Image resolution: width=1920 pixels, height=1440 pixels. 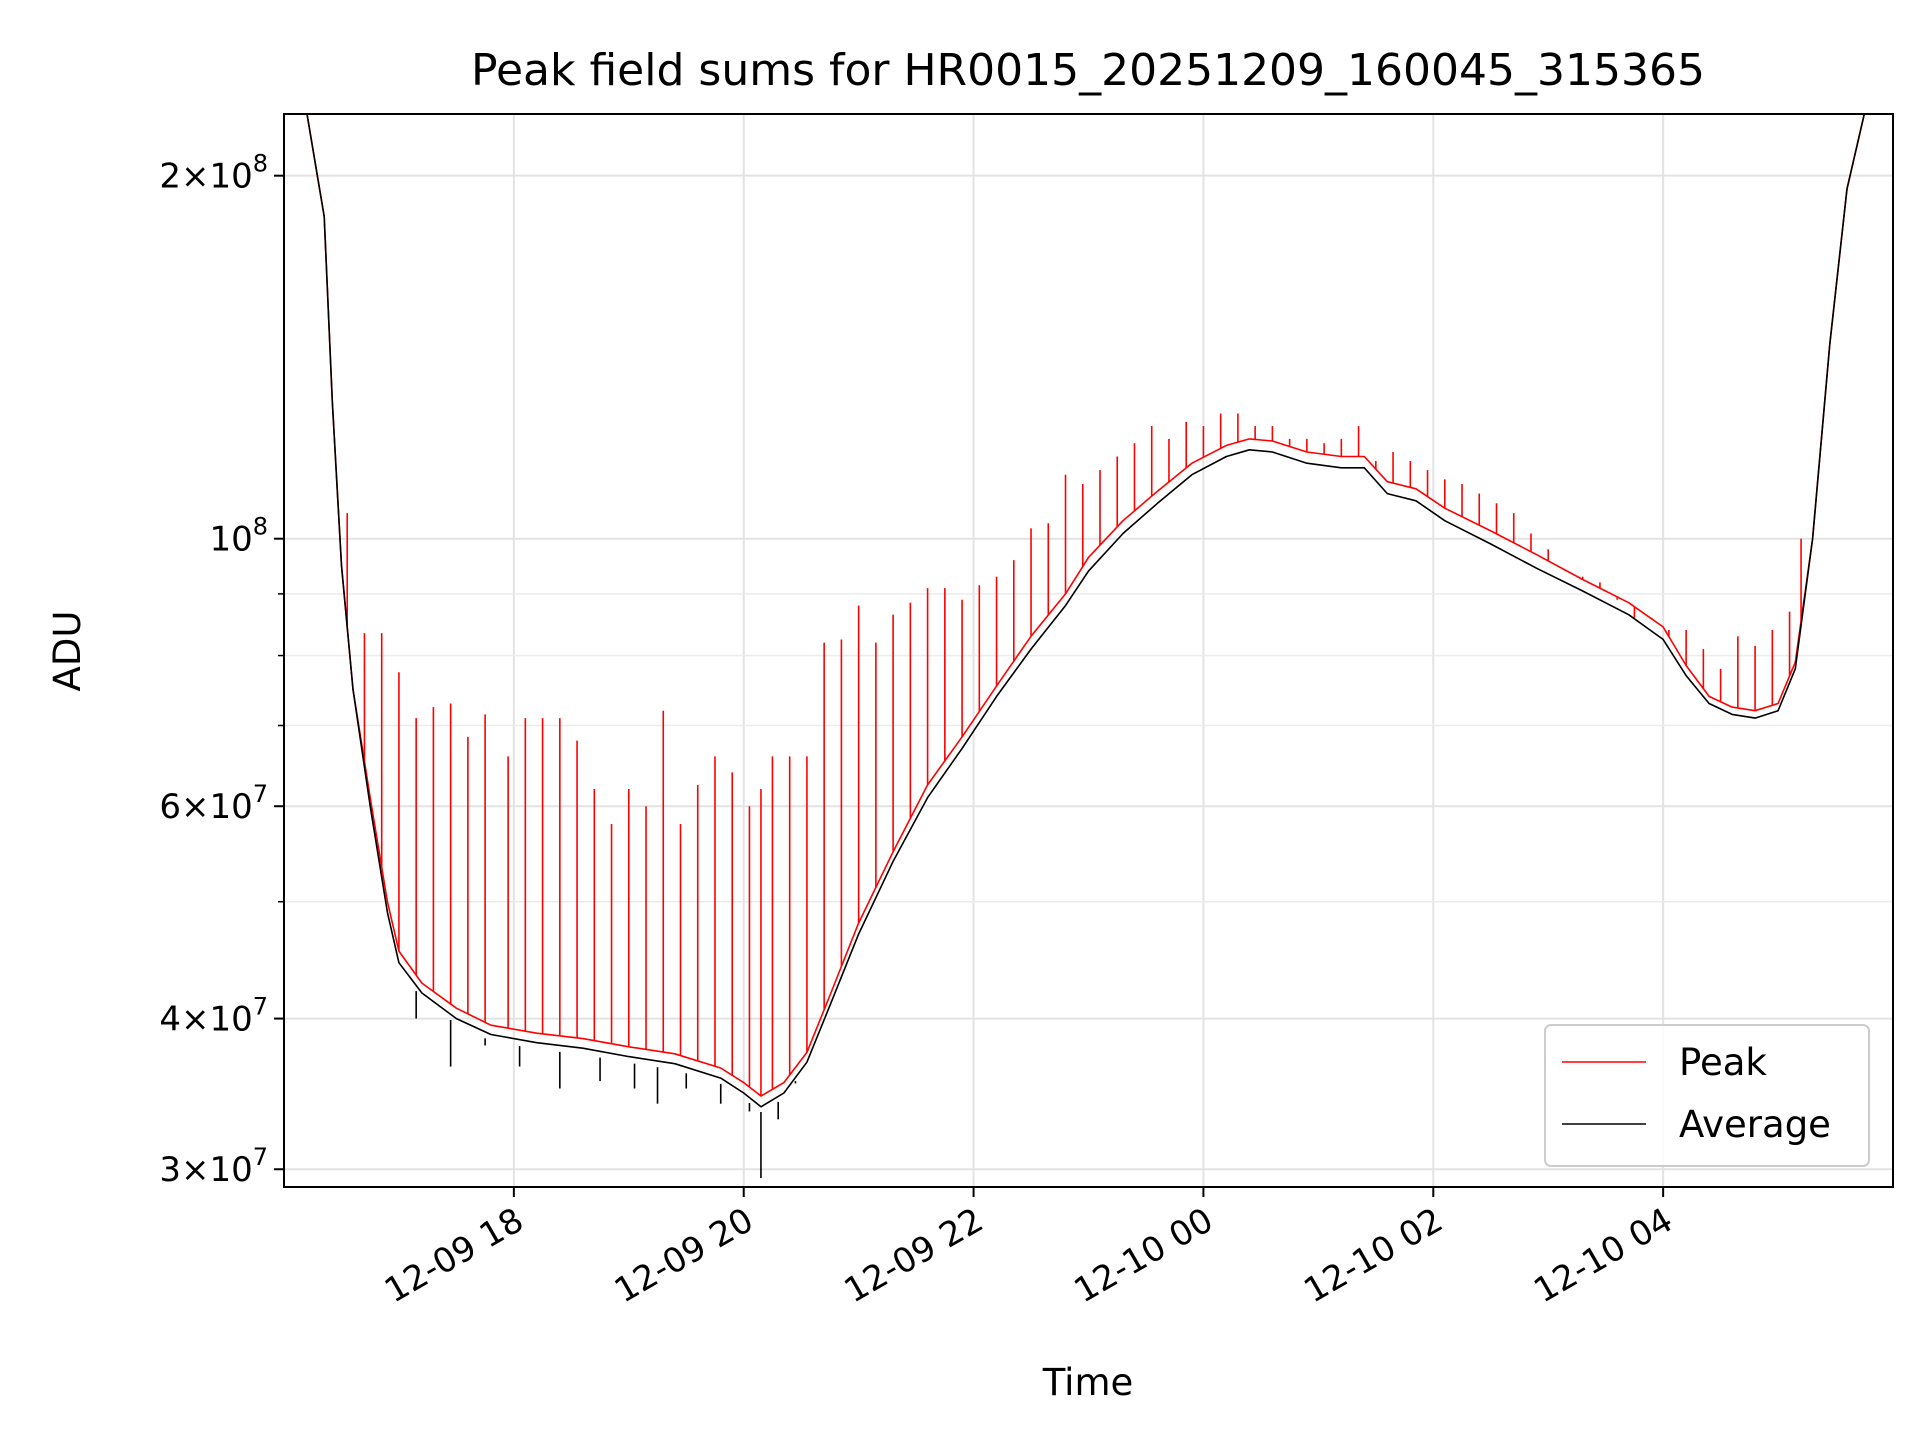 I want to click on y-tick-label: 3×107, so click(x=213, y=1166).